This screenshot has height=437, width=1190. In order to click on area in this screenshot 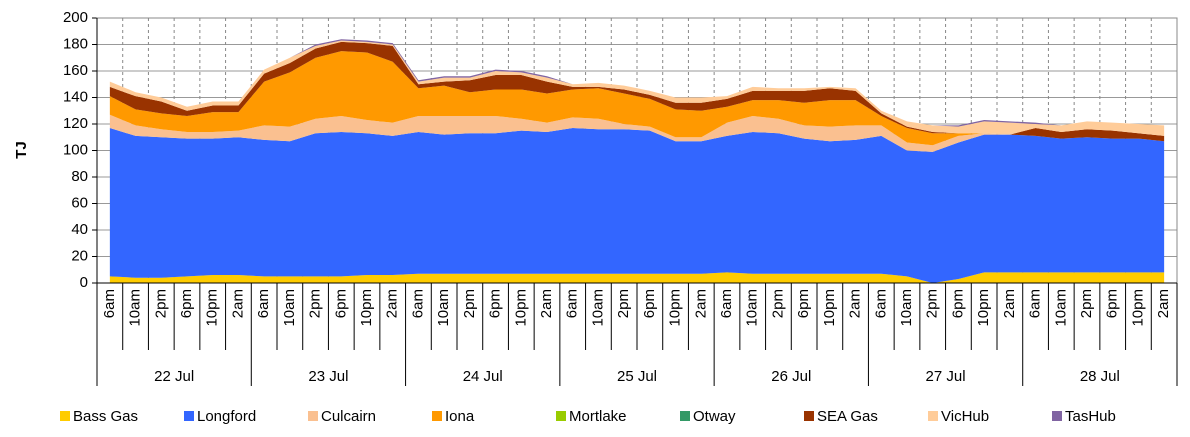, I will do `click(637, 133)`.